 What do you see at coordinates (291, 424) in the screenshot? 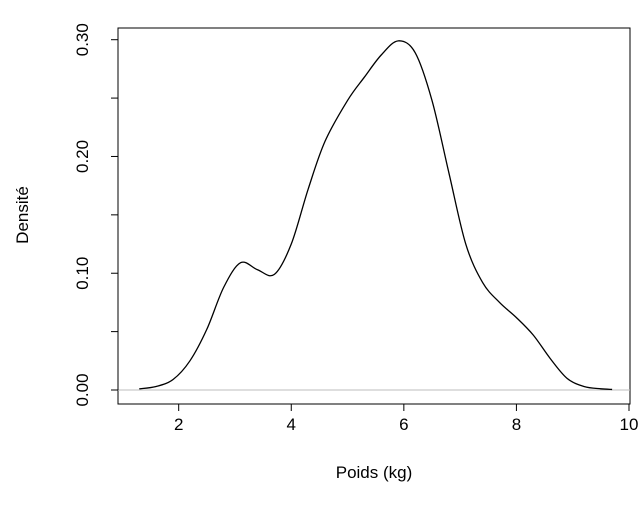
I see `x-tick-label: 4` at bounding box center [291, 424].